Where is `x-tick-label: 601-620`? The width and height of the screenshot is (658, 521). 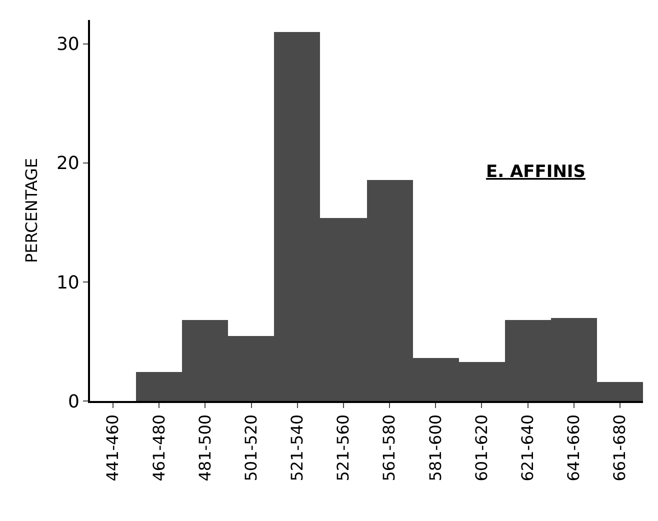
x-tick-label: 601-620 is located at coordinates (481, 448).